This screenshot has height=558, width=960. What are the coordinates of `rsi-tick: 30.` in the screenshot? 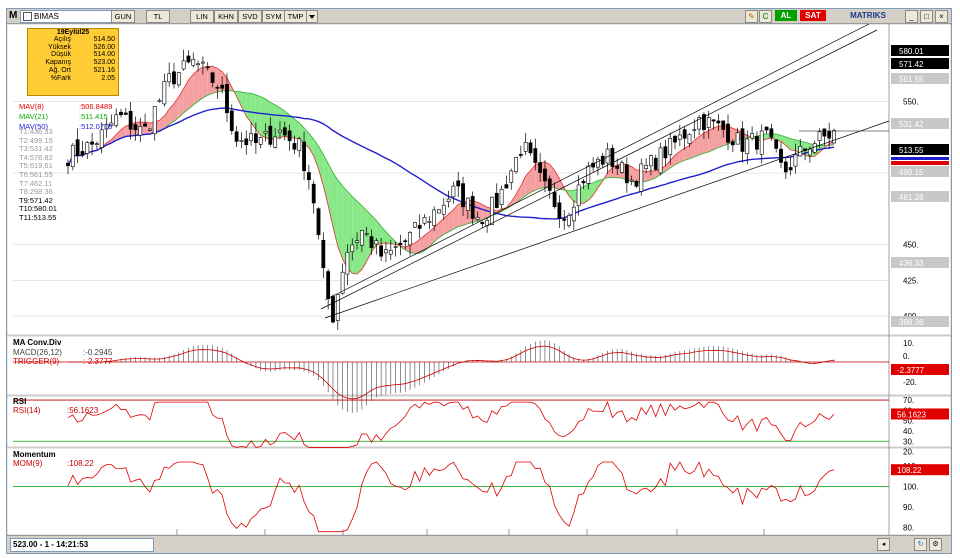 It's located at (908, 441).